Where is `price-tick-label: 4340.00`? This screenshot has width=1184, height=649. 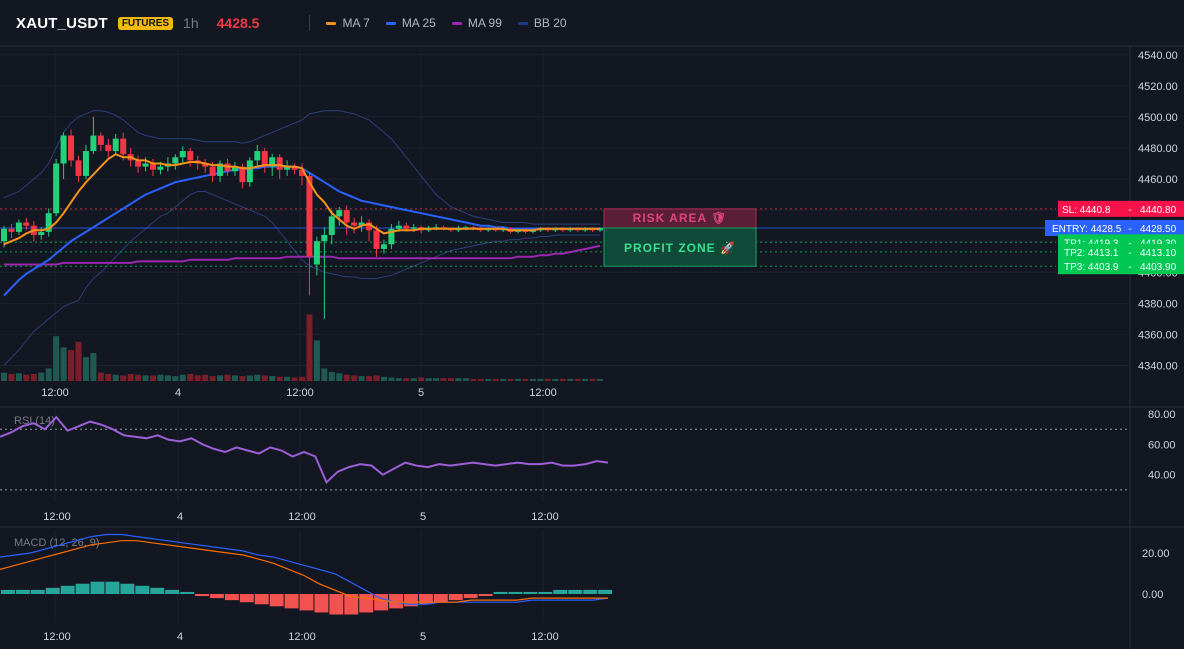 price-tick-label: 4340.00 is located at coordinates (1158, 366).